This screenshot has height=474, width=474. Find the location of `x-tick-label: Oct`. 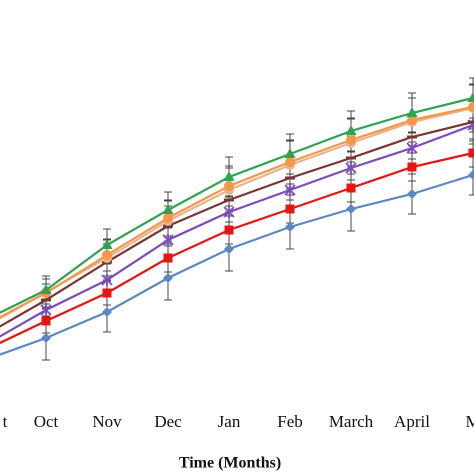

x-tick-label: Oct is located at coordinates (46, 421).